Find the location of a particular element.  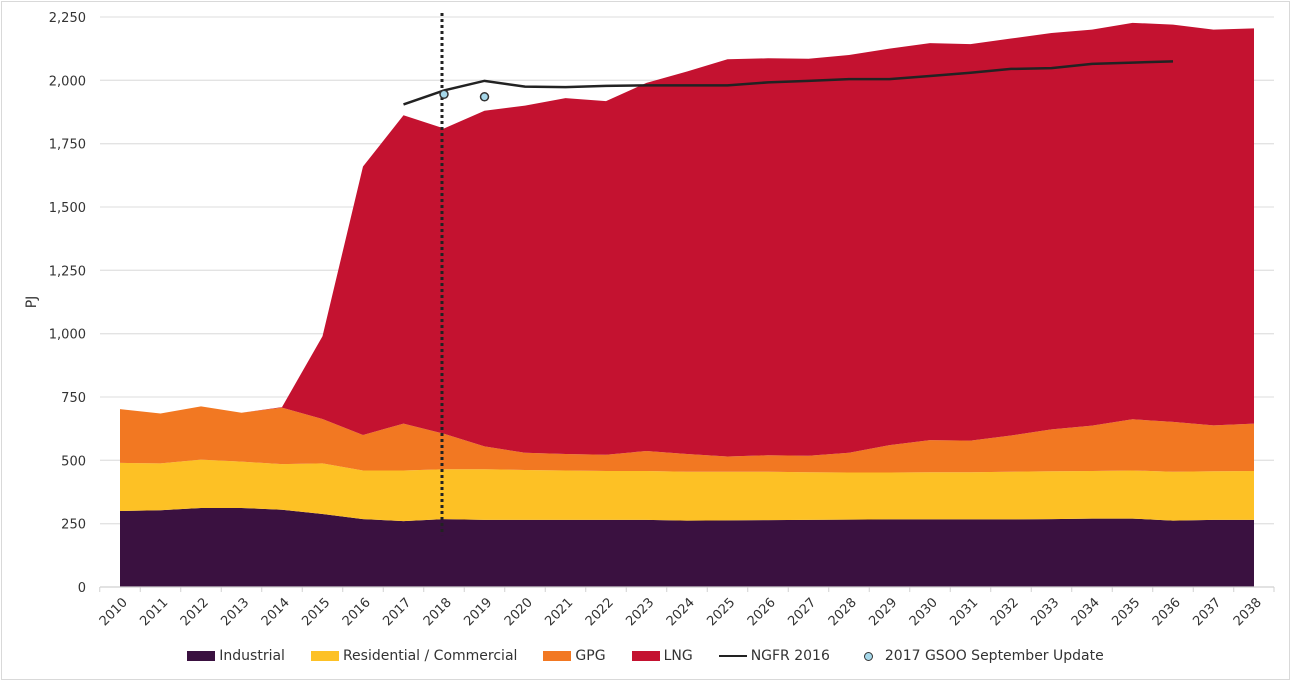

x-tick-label: 2028 is located at coordinates (843, 612).